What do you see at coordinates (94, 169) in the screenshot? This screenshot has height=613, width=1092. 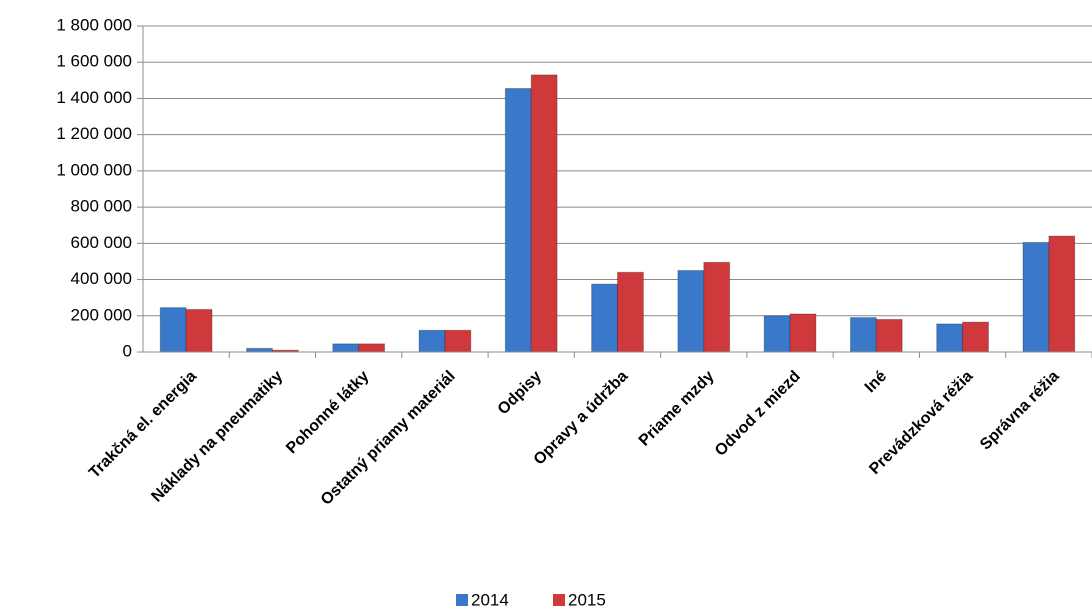 I see `y-tick-label: 1 000 000` at bounding box center [94, 169].